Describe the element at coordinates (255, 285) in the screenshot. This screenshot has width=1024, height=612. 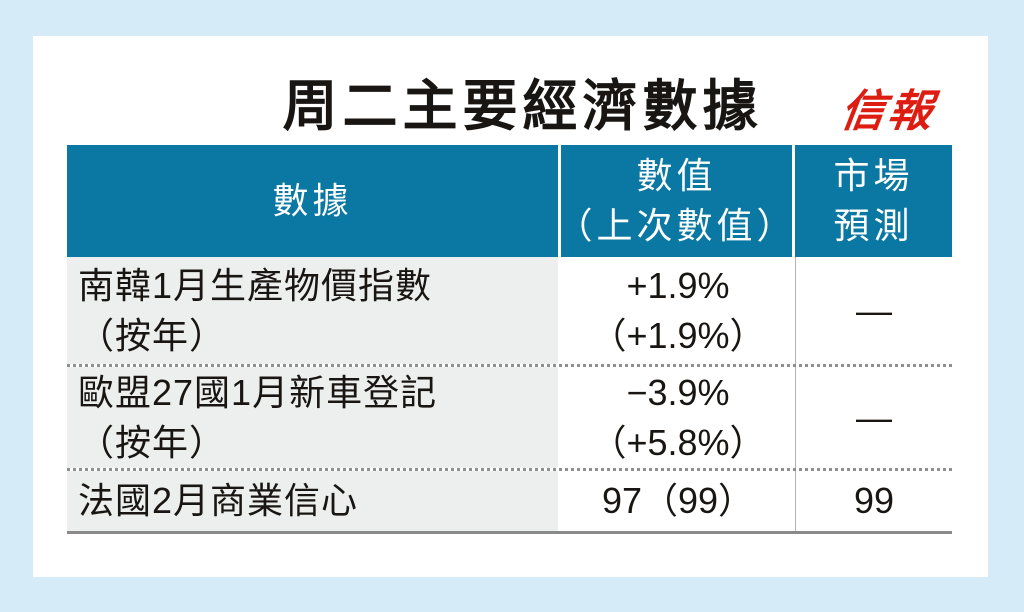
I see `indicator-name-line1: 南韓1月生產物價指數` at that location.